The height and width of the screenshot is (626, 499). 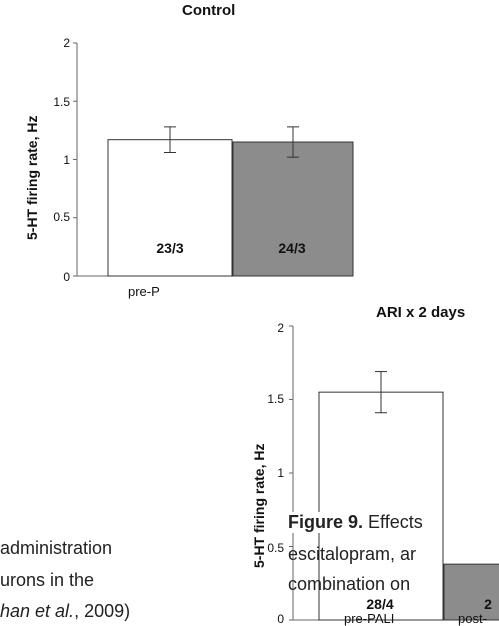 I want to click on chart-control-title: Control, so click(x=209, y=10).